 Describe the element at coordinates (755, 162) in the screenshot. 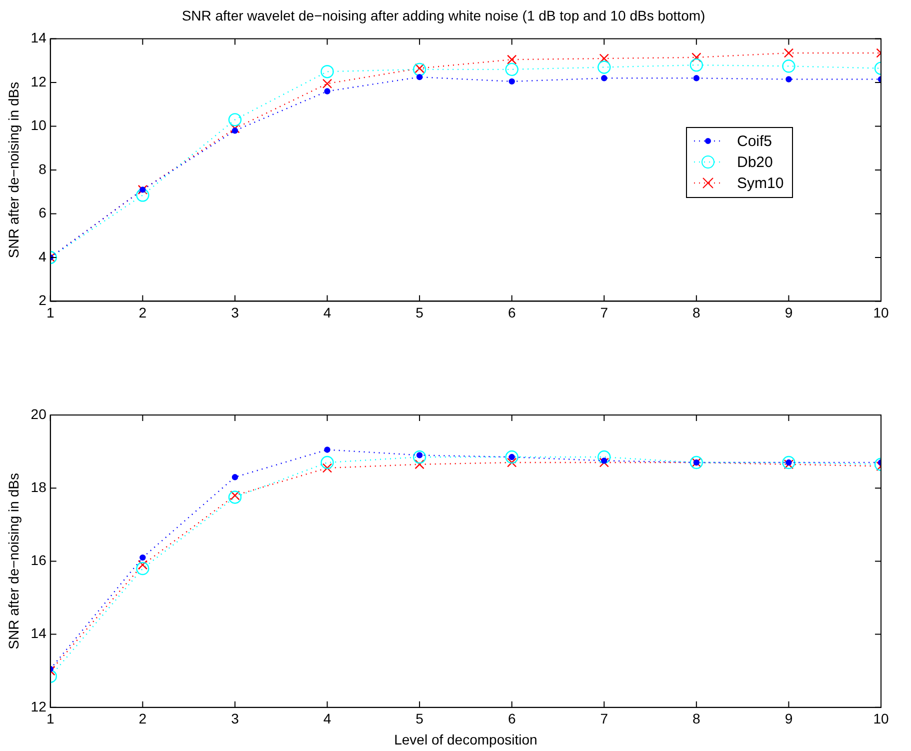

I see `legend-label: Db20` at that location.